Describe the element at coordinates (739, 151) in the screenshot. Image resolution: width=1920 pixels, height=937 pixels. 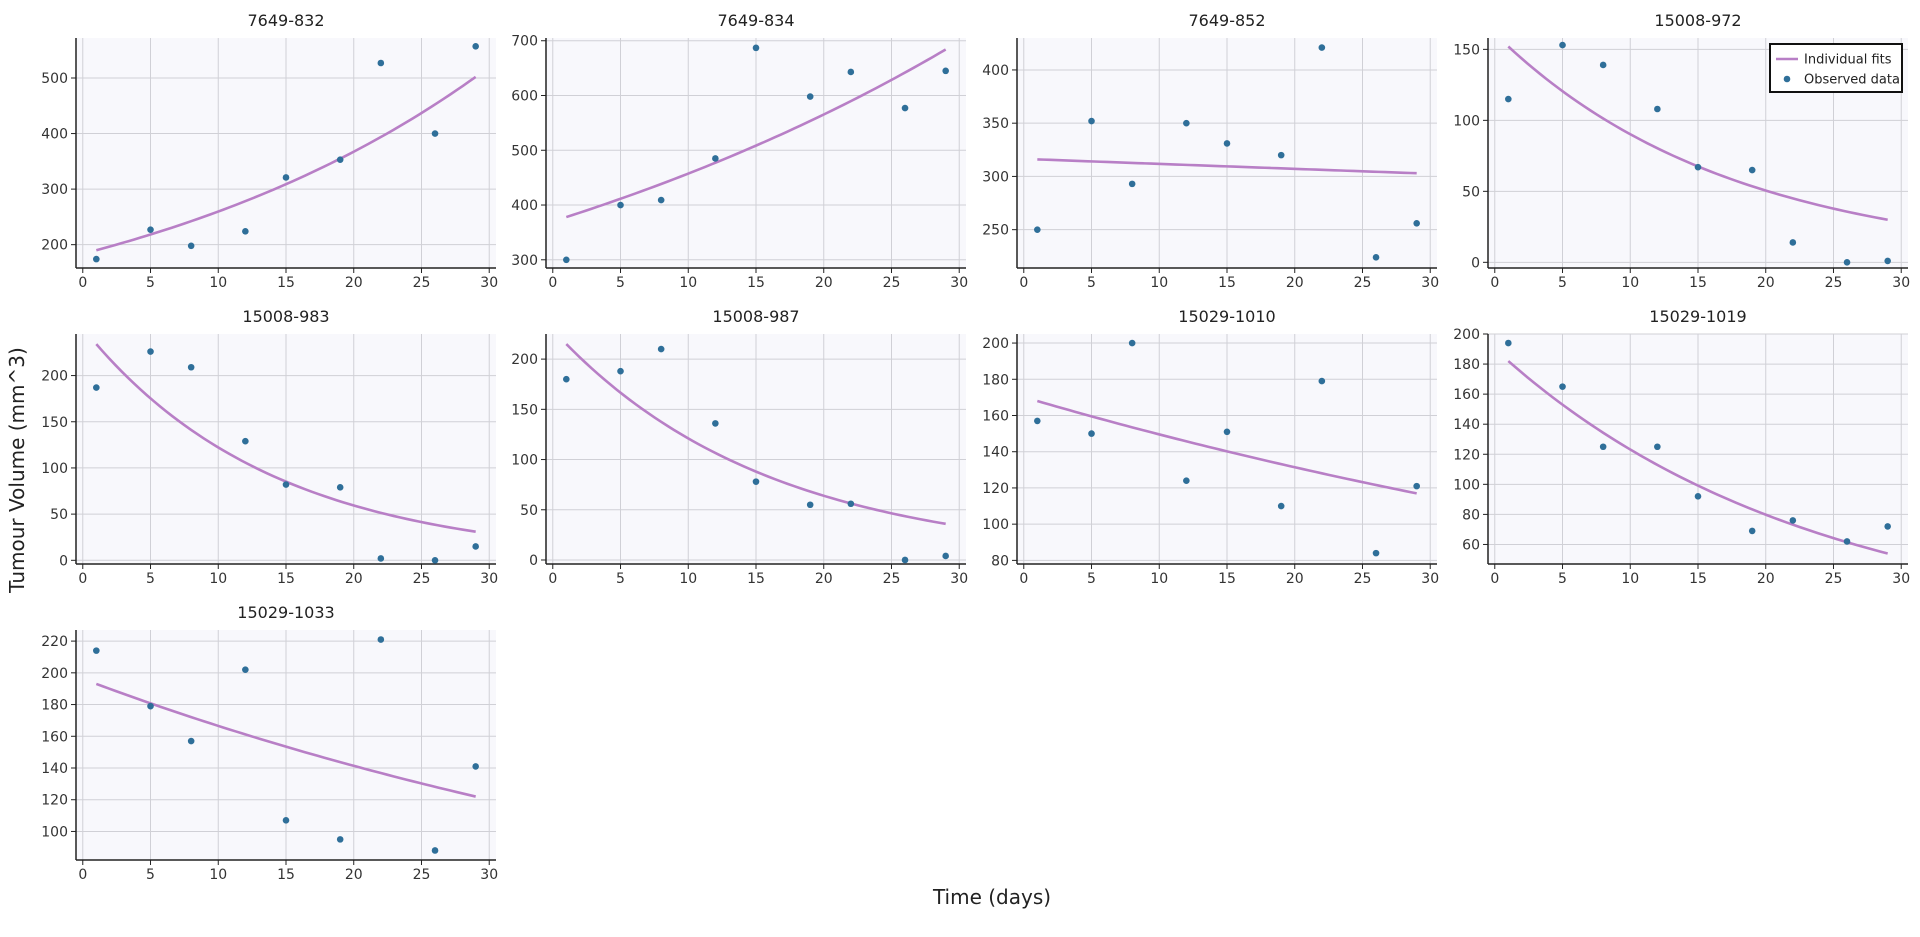
I see `subplot-7649-834: 0 5 10 15 20 25 30 300 400 500 600 700 7649-834` at that location.